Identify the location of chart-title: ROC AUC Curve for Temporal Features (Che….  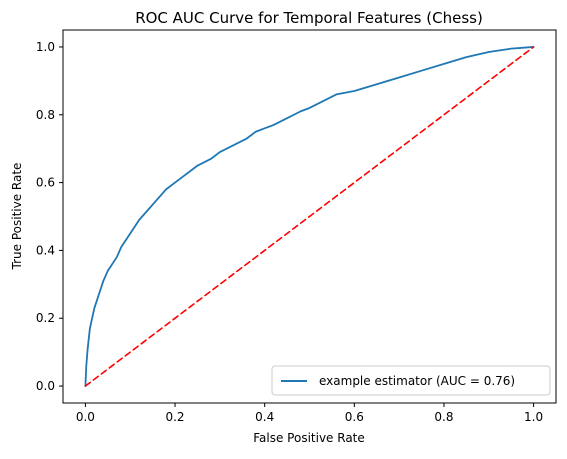
(309, 18).